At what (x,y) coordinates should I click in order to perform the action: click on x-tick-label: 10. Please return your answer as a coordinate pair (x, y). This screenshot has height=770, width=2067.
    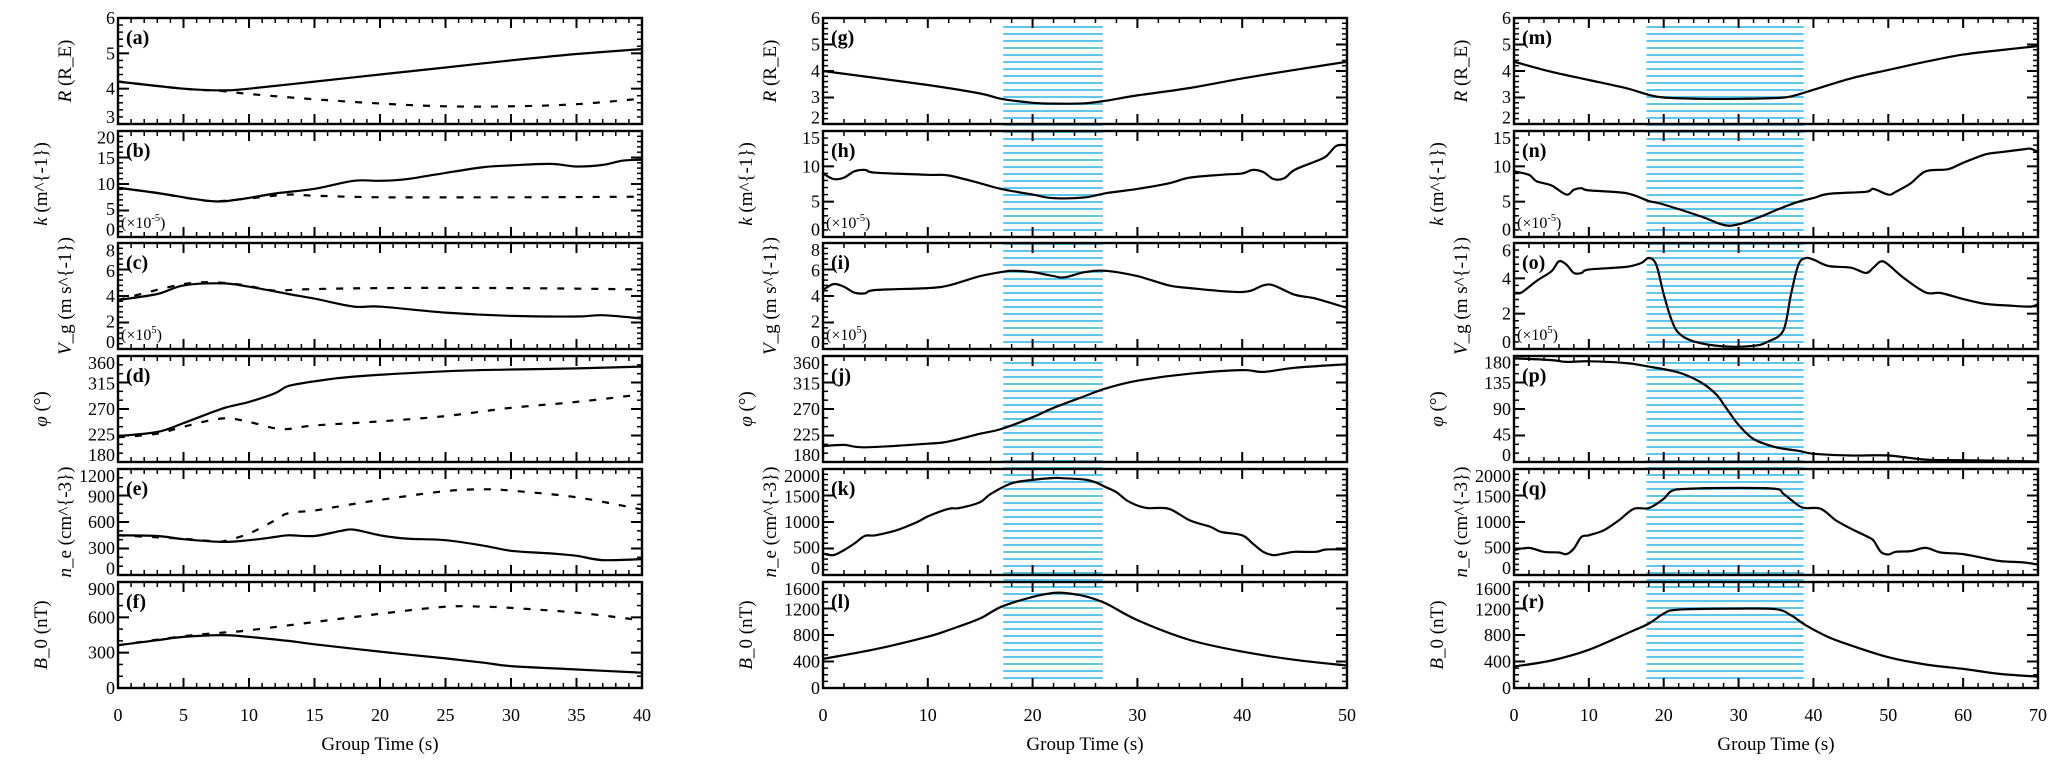
    Looking at the image, I should click on (249, 715).